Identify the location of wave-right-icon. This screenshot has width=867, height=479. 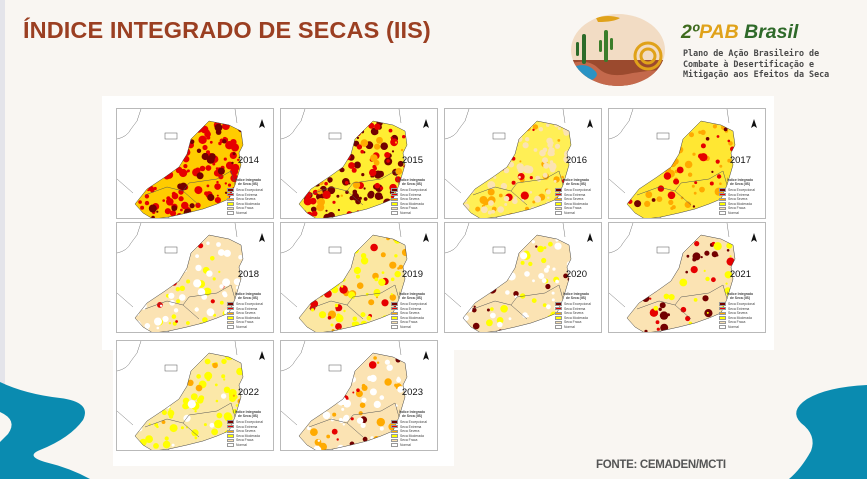
(828, 432).